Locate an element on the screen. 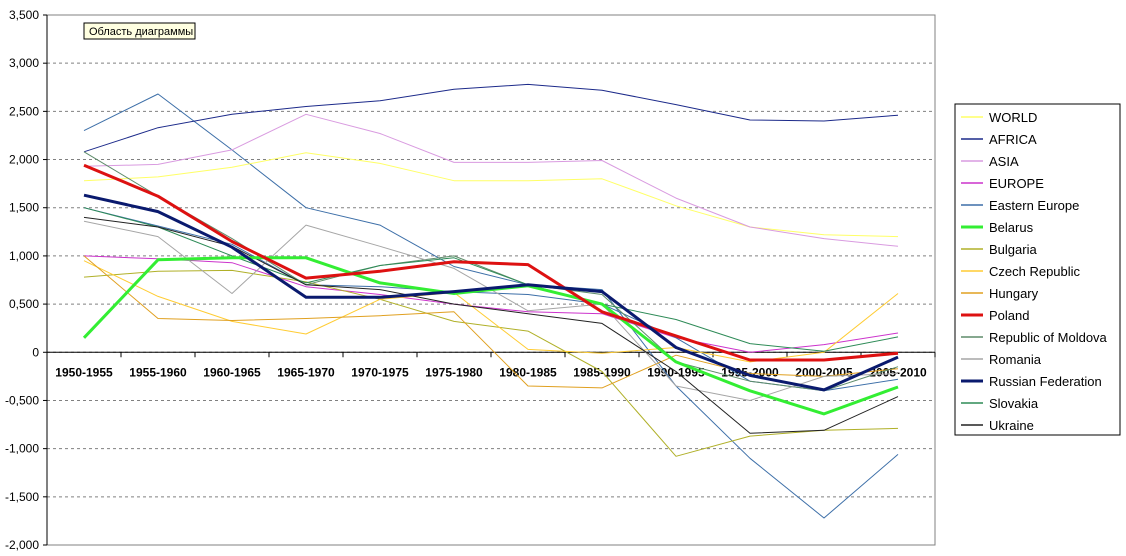  legend-label: Slovakia is located at coordinates (1014, 403).